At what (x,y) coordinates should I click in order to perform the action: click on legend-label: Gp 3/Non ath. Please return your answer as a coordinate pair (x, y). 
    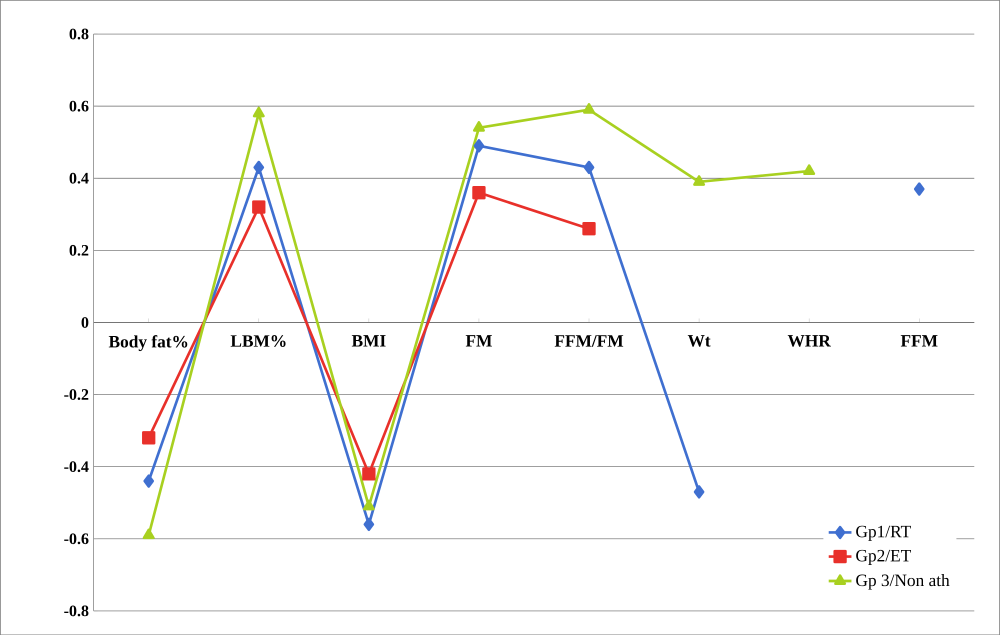
    Looking at the image, I should click on (903, 582).